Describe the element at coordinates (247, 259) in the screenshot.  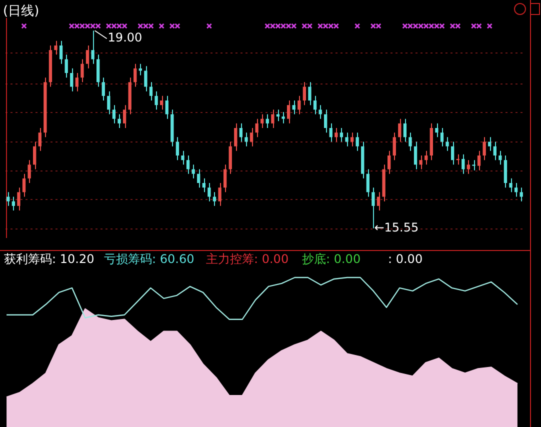
I see `text: 主力控筹: 0.00` at that location.